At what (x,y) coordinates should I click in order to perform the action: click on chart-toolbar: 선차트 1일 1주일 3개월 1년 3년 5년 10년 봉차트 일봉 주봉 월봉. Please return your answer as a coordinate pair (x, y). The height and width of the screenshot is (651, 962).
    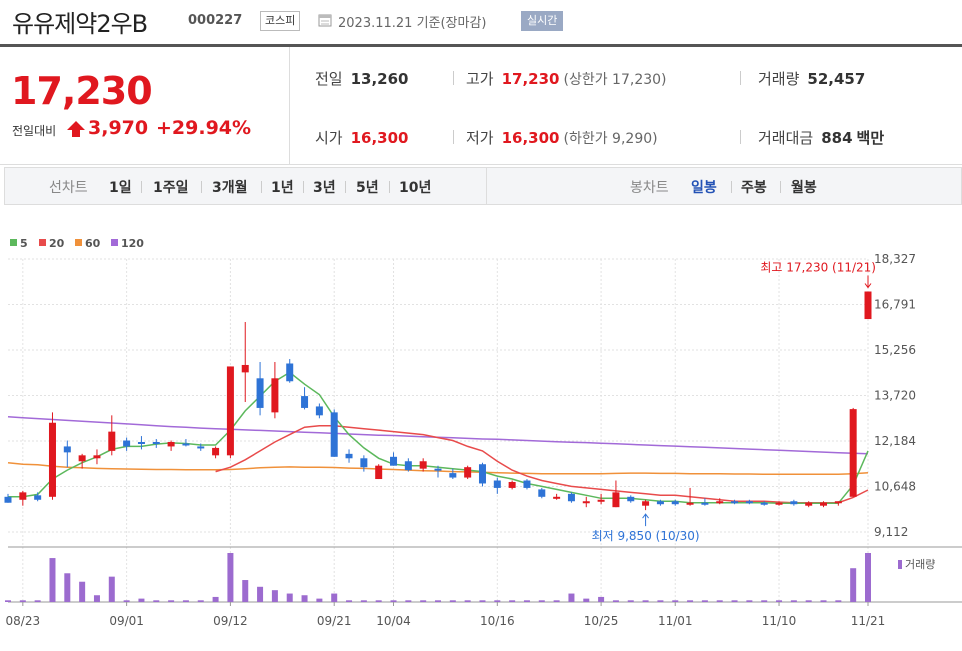
    Looking at the image, I should click on (483, 186).